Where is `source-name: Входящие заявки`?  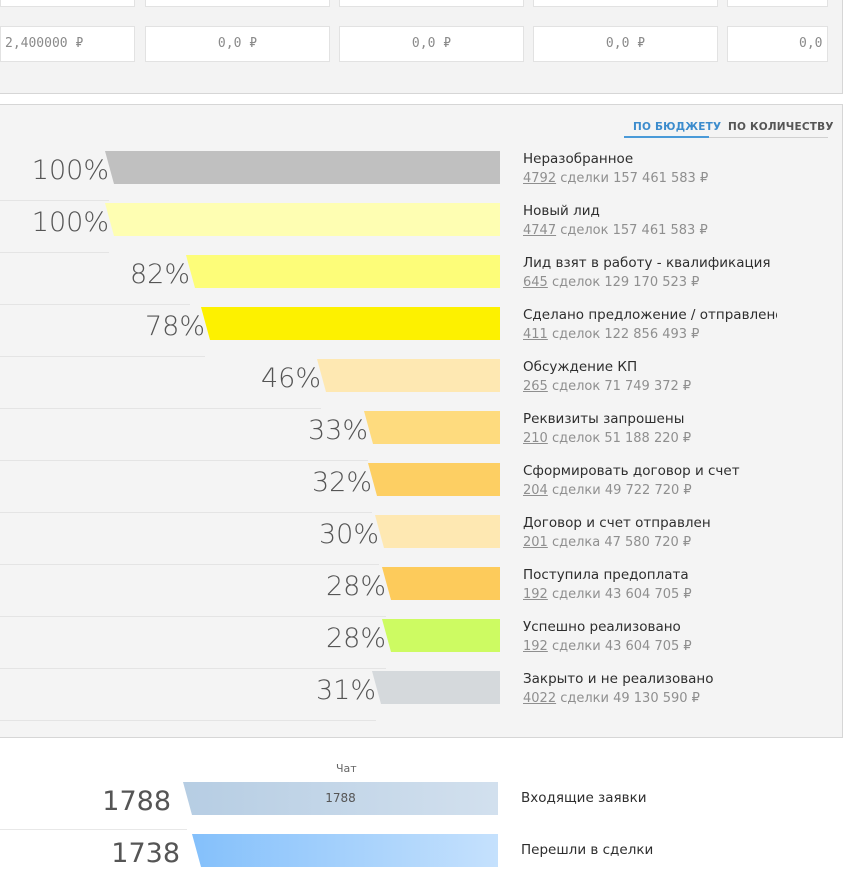 source-name: Входящие заявки is located at coordinates (584, 798).